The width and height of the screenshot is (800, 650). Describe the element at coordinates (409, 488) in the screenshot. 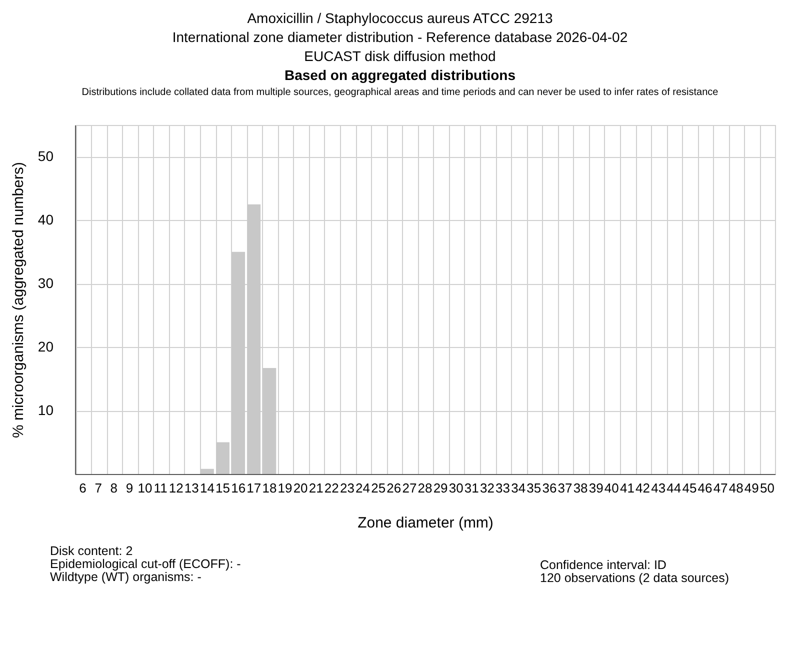

I see `x-tick-label: 27` at that location.